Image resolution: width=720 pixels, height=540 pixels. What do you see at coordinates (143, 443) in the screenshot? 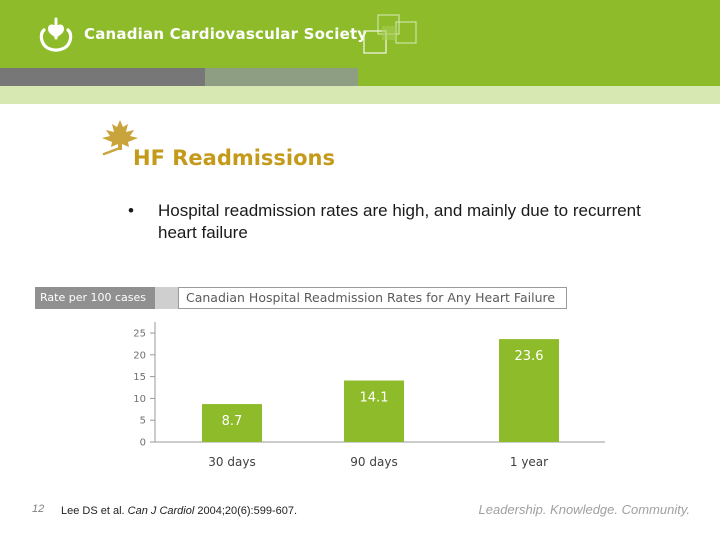
I see `y-tick-label: 0` at bounding box center [143, 443].